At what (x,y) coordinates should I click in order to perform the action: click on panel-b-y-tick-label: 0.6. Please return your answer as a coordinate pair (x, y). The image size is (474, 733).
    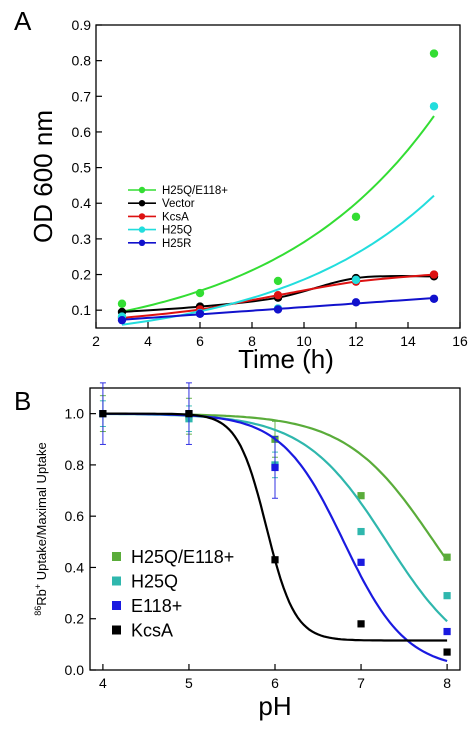
    Looking at the image, I should click on (75, 516).